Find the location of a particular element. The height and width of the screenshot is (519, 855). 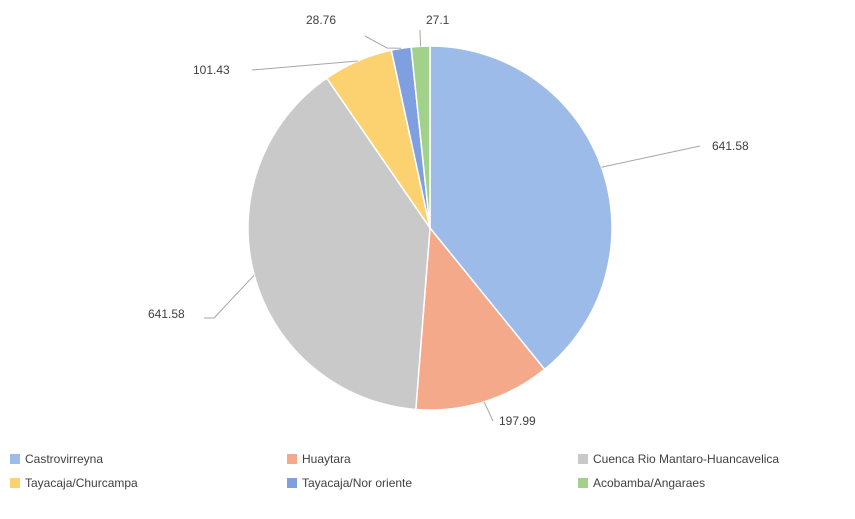

legend-item-acobamba-angaraes: Acobamba/Angaraes is located at coordinates (641, 483).